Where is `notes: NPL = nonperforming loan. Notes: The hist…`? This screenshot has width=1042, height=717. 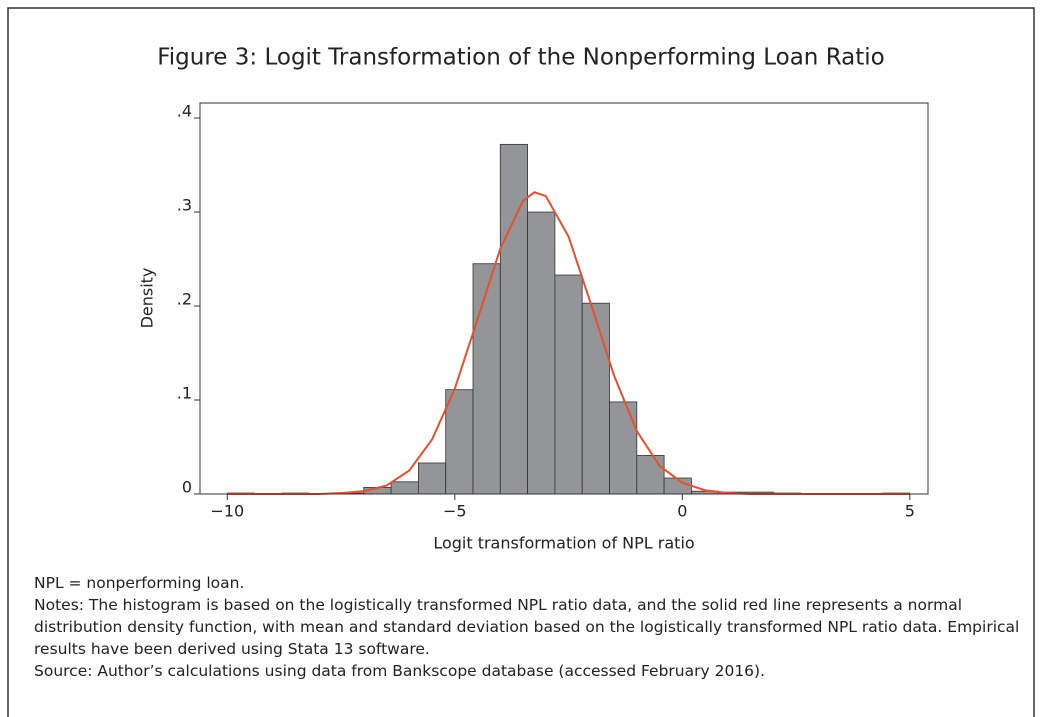 notes: NPL = nonperforming loan. Notes: The hist… is located at coordinates (529, 627).